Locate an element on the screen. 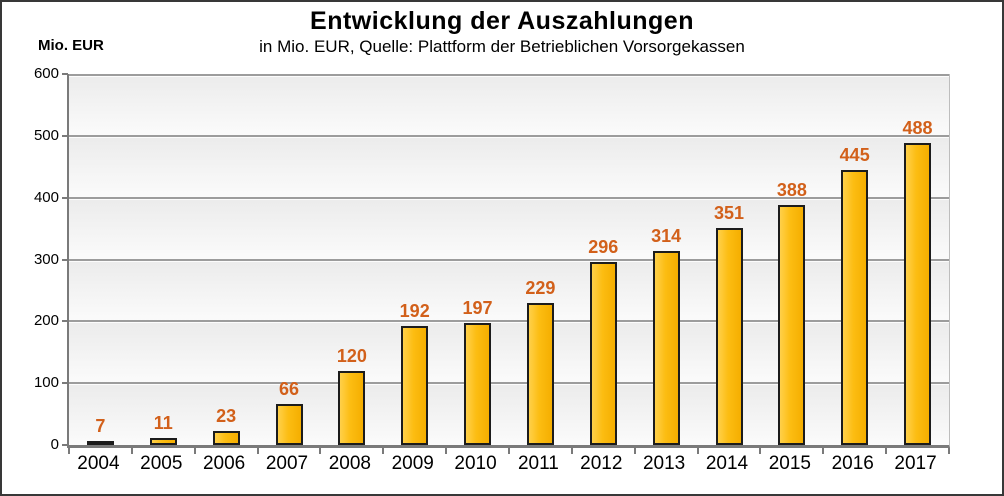 This screenshot has height=496, width=1004. bar-value-label-2004: 7 is located at coordinates (100, 425).